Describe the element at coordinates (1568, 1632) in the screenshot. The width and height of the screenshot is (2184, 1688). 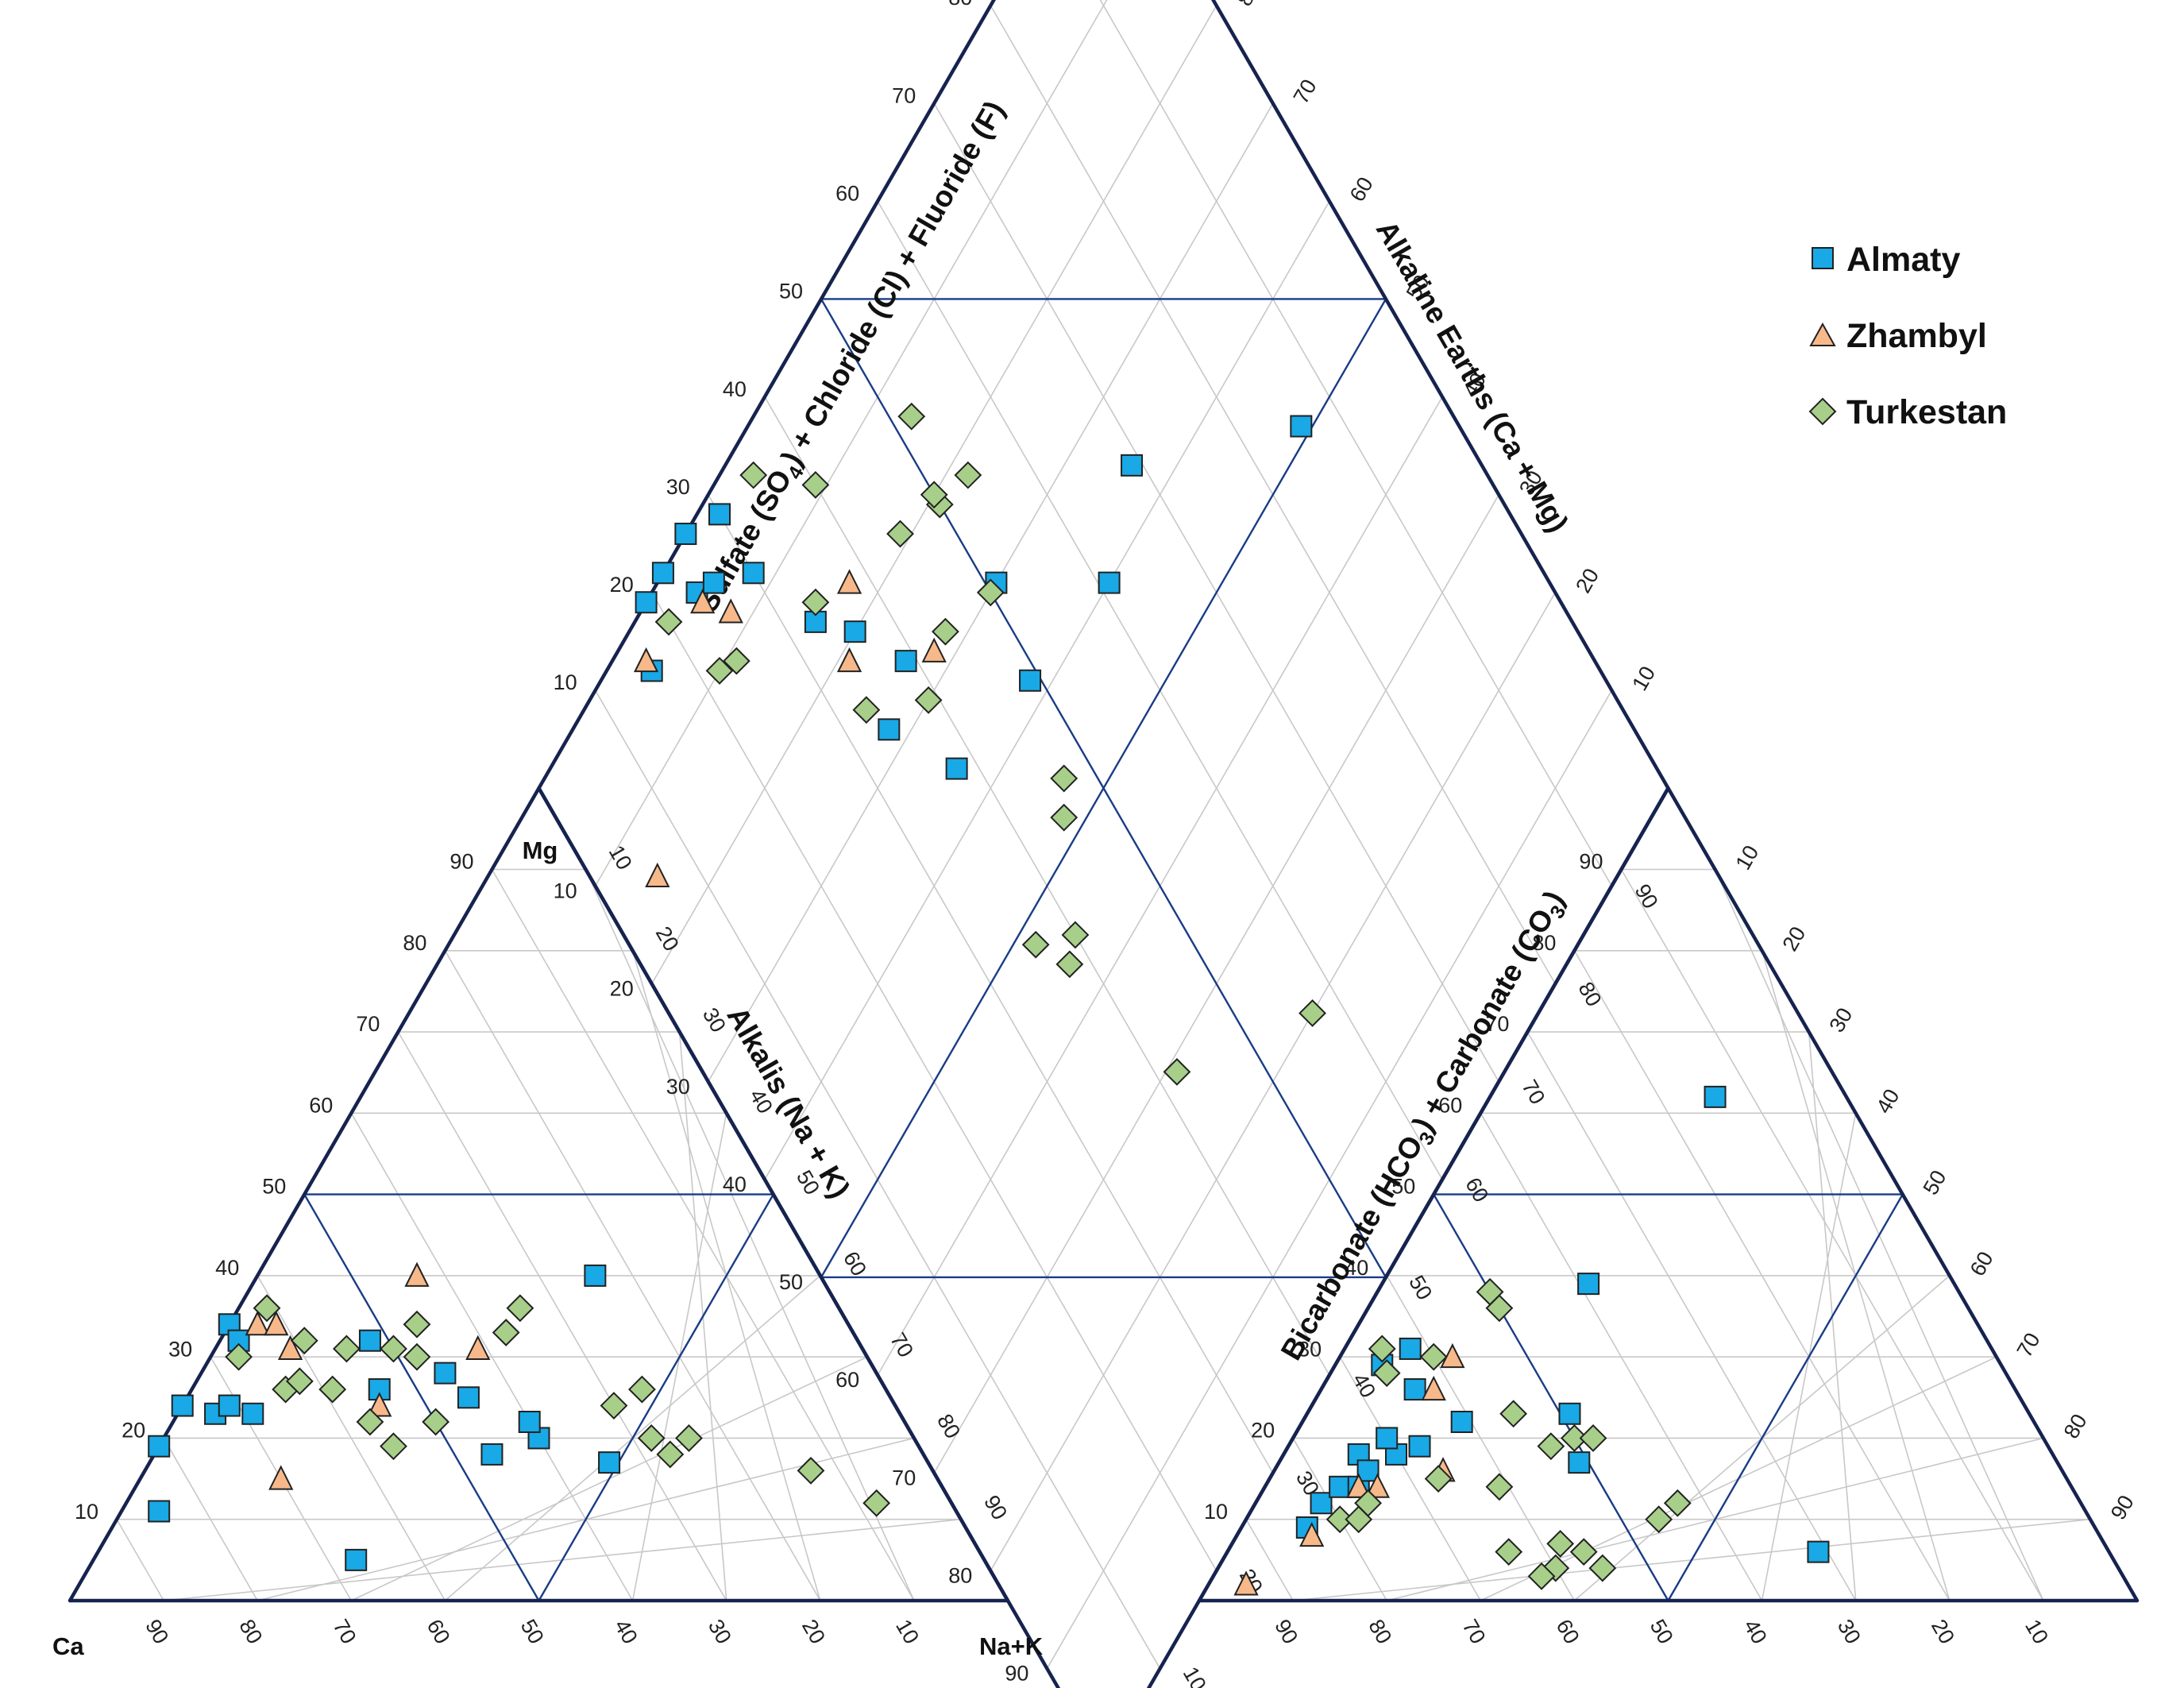
I see `anion-bottom-tick: 60` at that location.